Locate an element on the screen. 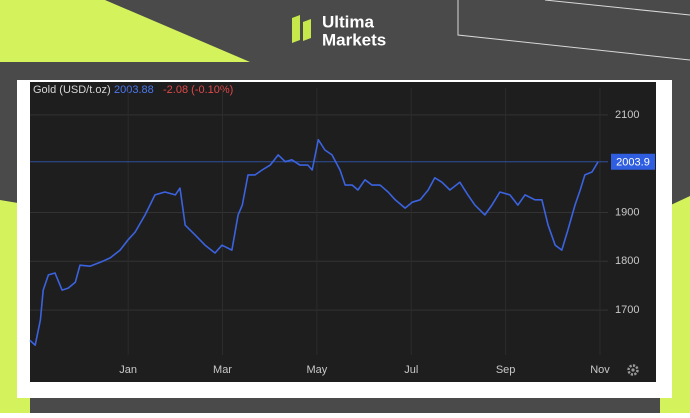  last-price-label: 2003.9 is located at coordinates (633, 163).